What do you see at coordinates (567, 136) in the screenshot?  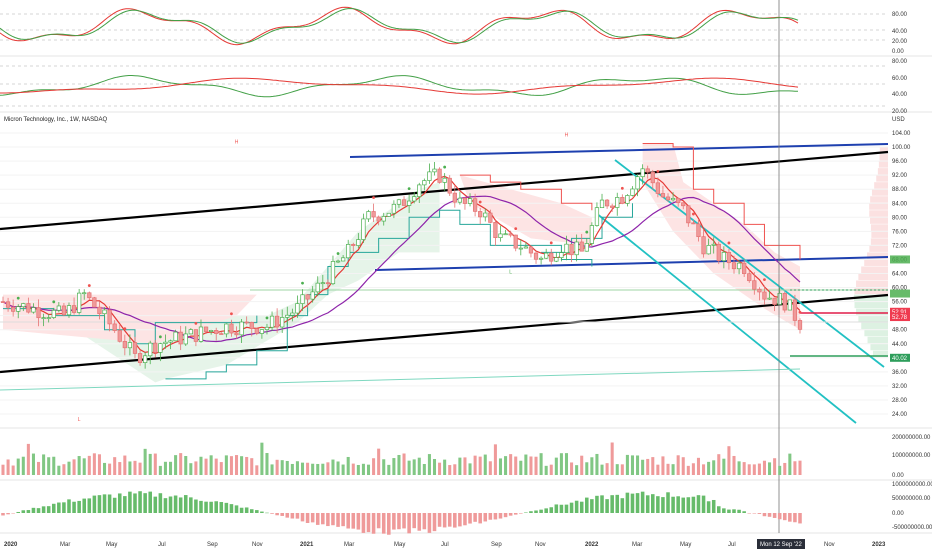 I see `high-low-marker: H` at bounding box center [567, 136].